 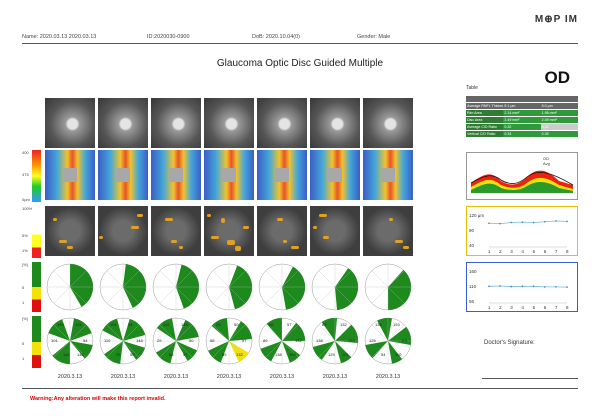 I want to click on sector-chart: 68 57 89 132 138 193, so click(x=282, y=341).